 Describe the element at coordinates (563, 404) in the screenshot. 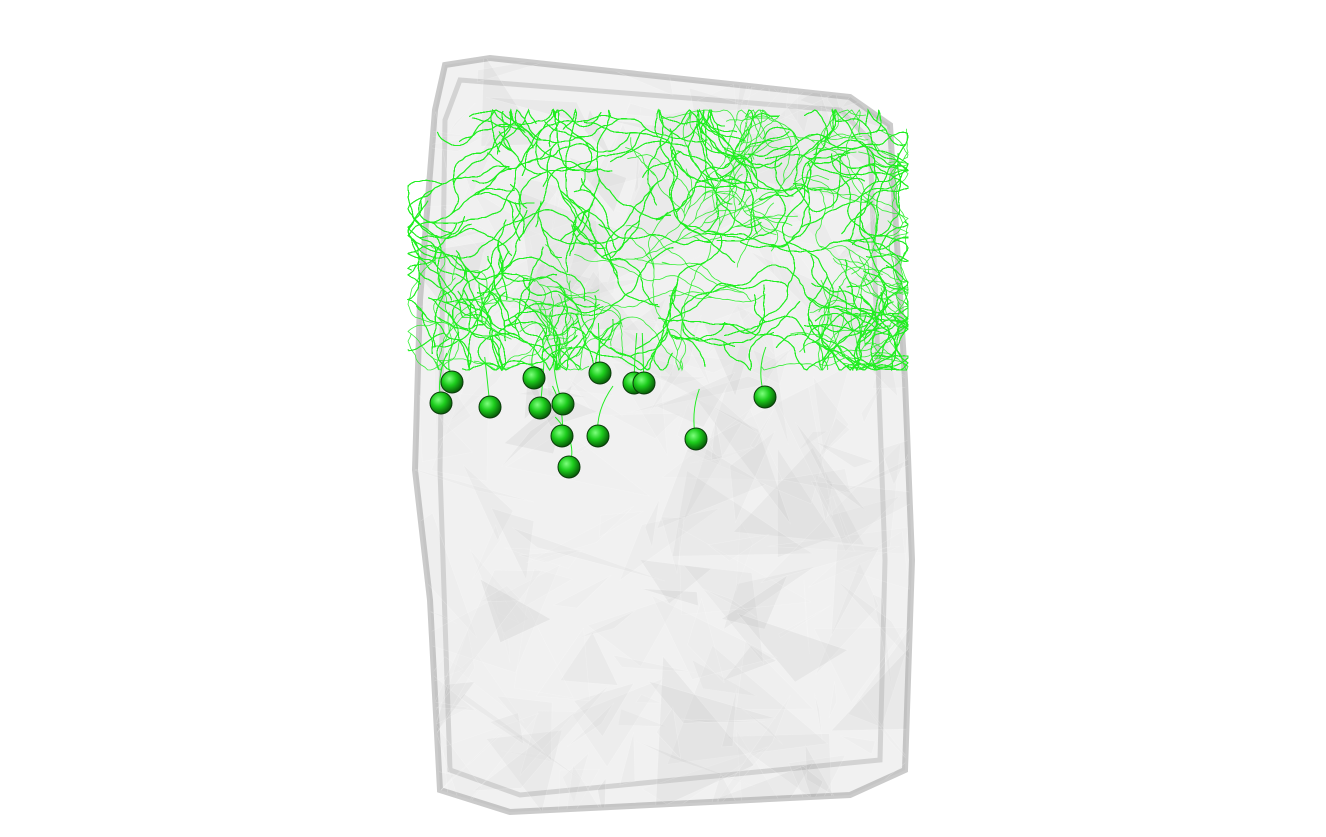

I see `soma` at that location.